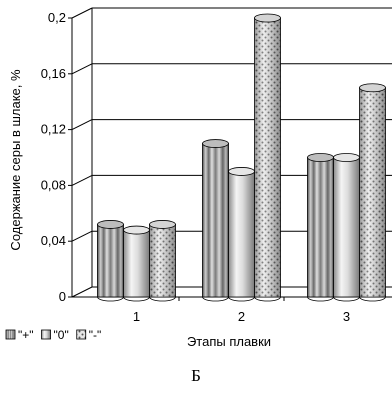 This screenshot has height=401, width=392. I want to click on legend-label: "+", so click(26, 335).